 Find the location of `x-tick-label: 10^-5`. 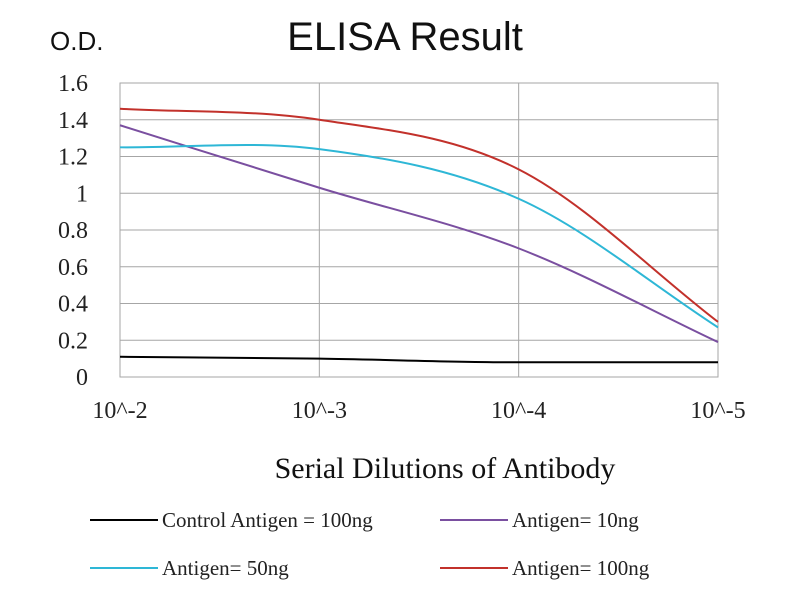

x-tick-label: 10^-5 is located at coordinates (717, 411).